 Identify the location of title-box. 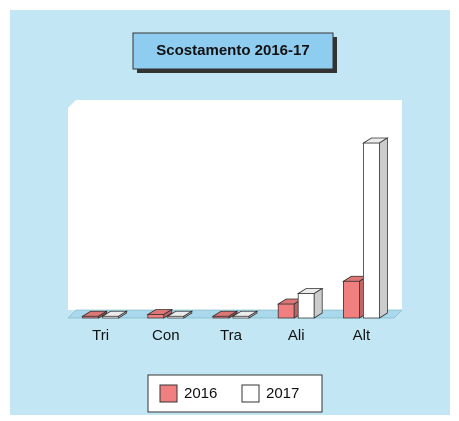
(233, 51).